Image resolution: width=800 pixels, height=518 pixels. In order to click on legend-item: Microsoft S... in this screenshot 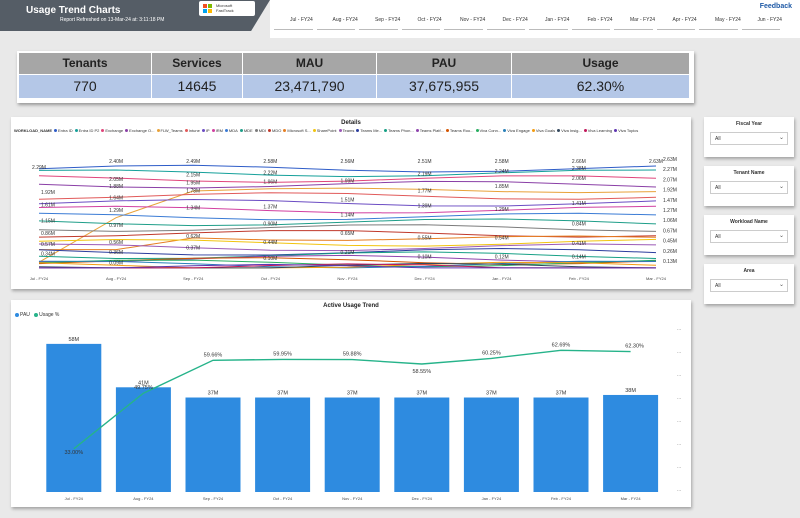, I will do `click(297, 130)`.